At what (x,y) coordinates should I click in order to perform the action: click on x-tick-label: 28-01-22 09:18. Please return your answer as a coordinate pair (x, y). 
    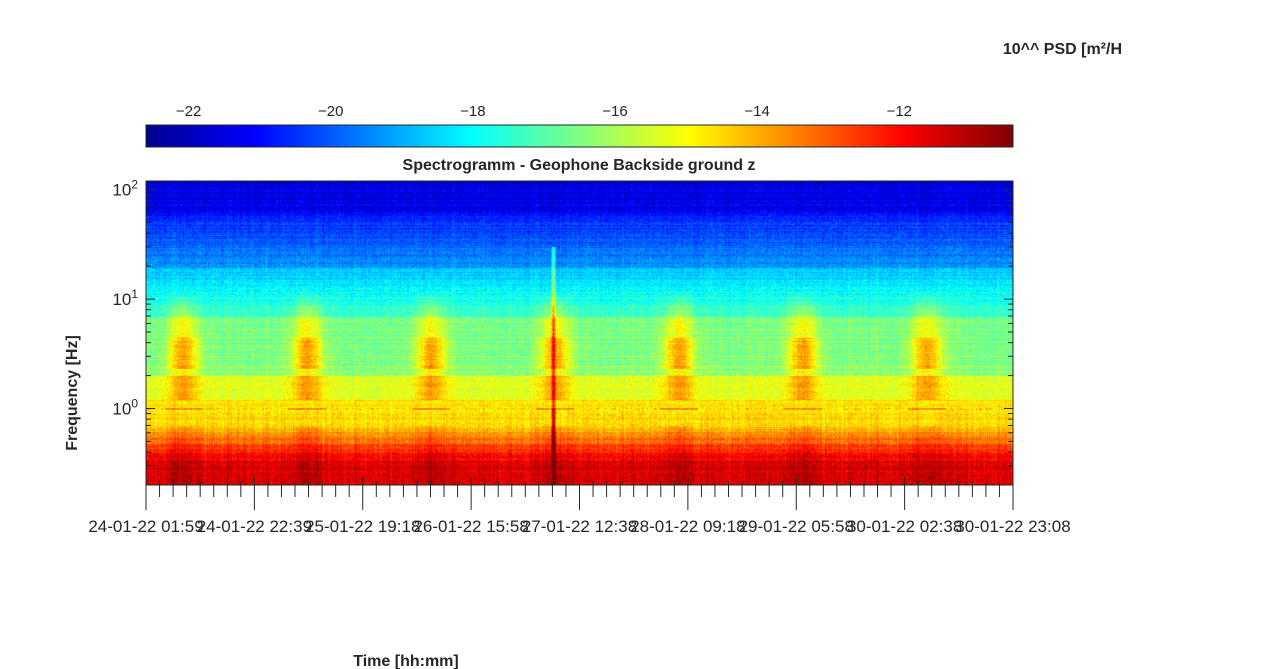
    Looking at the image, I should click on (687, 526).